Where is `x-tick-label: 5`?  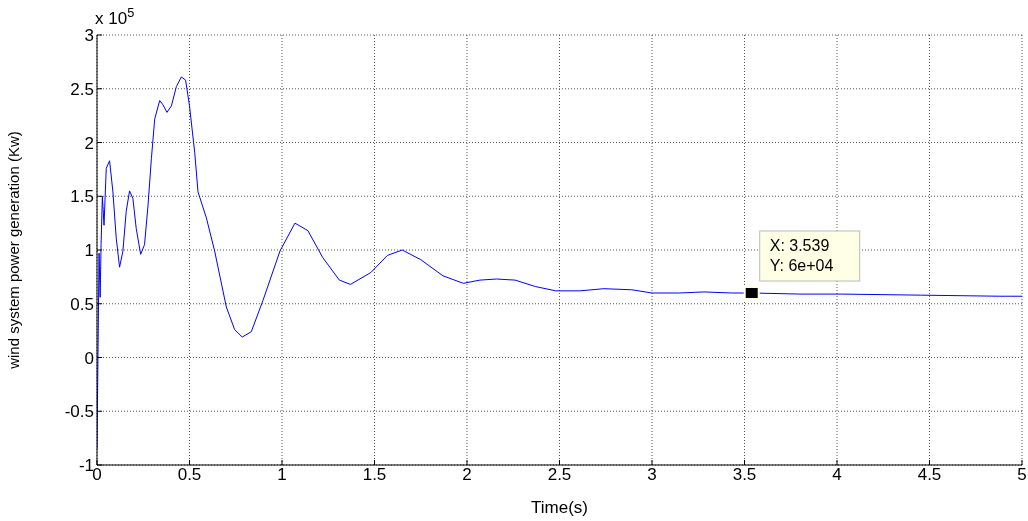
x-tick-label: 5 is located at coordinates (1022, 475).